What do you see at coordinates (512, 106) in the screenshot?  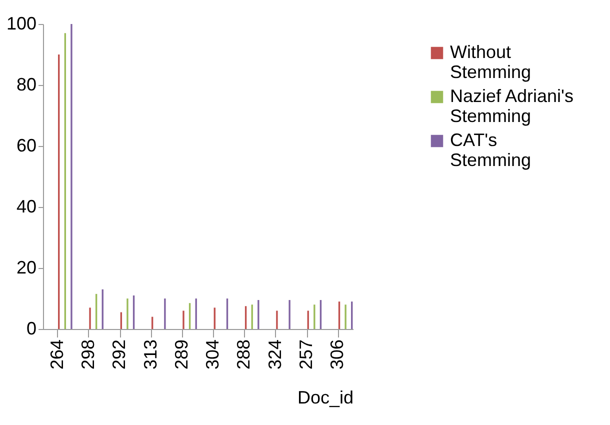 I see `legend-label: Nazief Adriani's Stemming` at bounding box center [512, 106].